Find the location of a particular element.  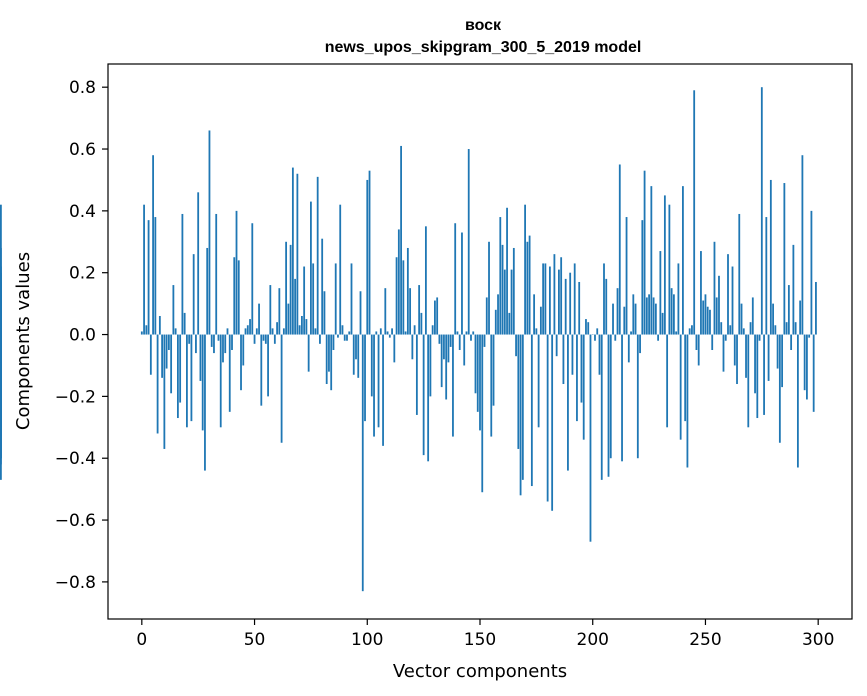

bar-undefined is located at coordinates (1, 396).